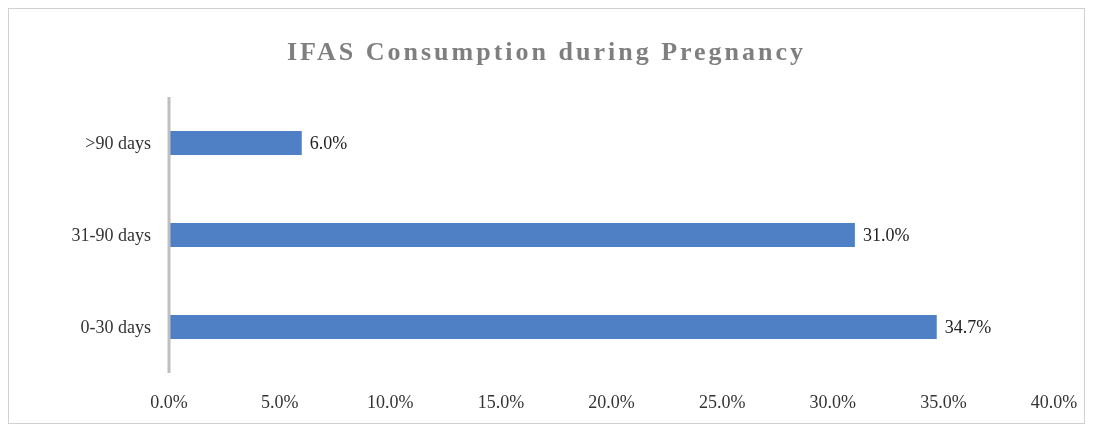  I want to click on data-label: 34.7%, so click(968, 327).